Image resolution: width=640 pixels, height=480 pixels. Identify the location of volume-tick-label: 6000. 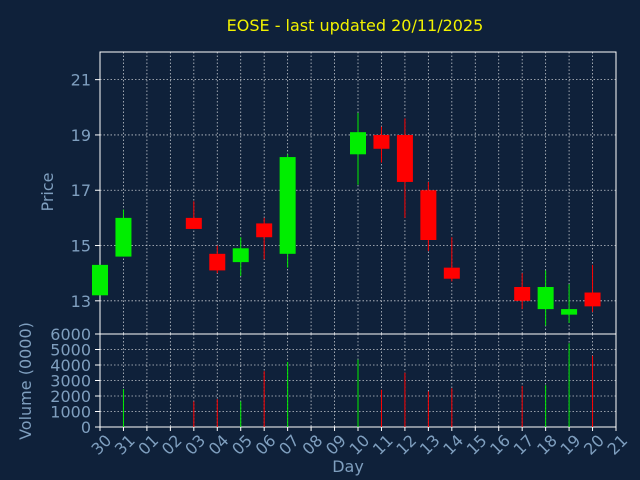
(70, 334).